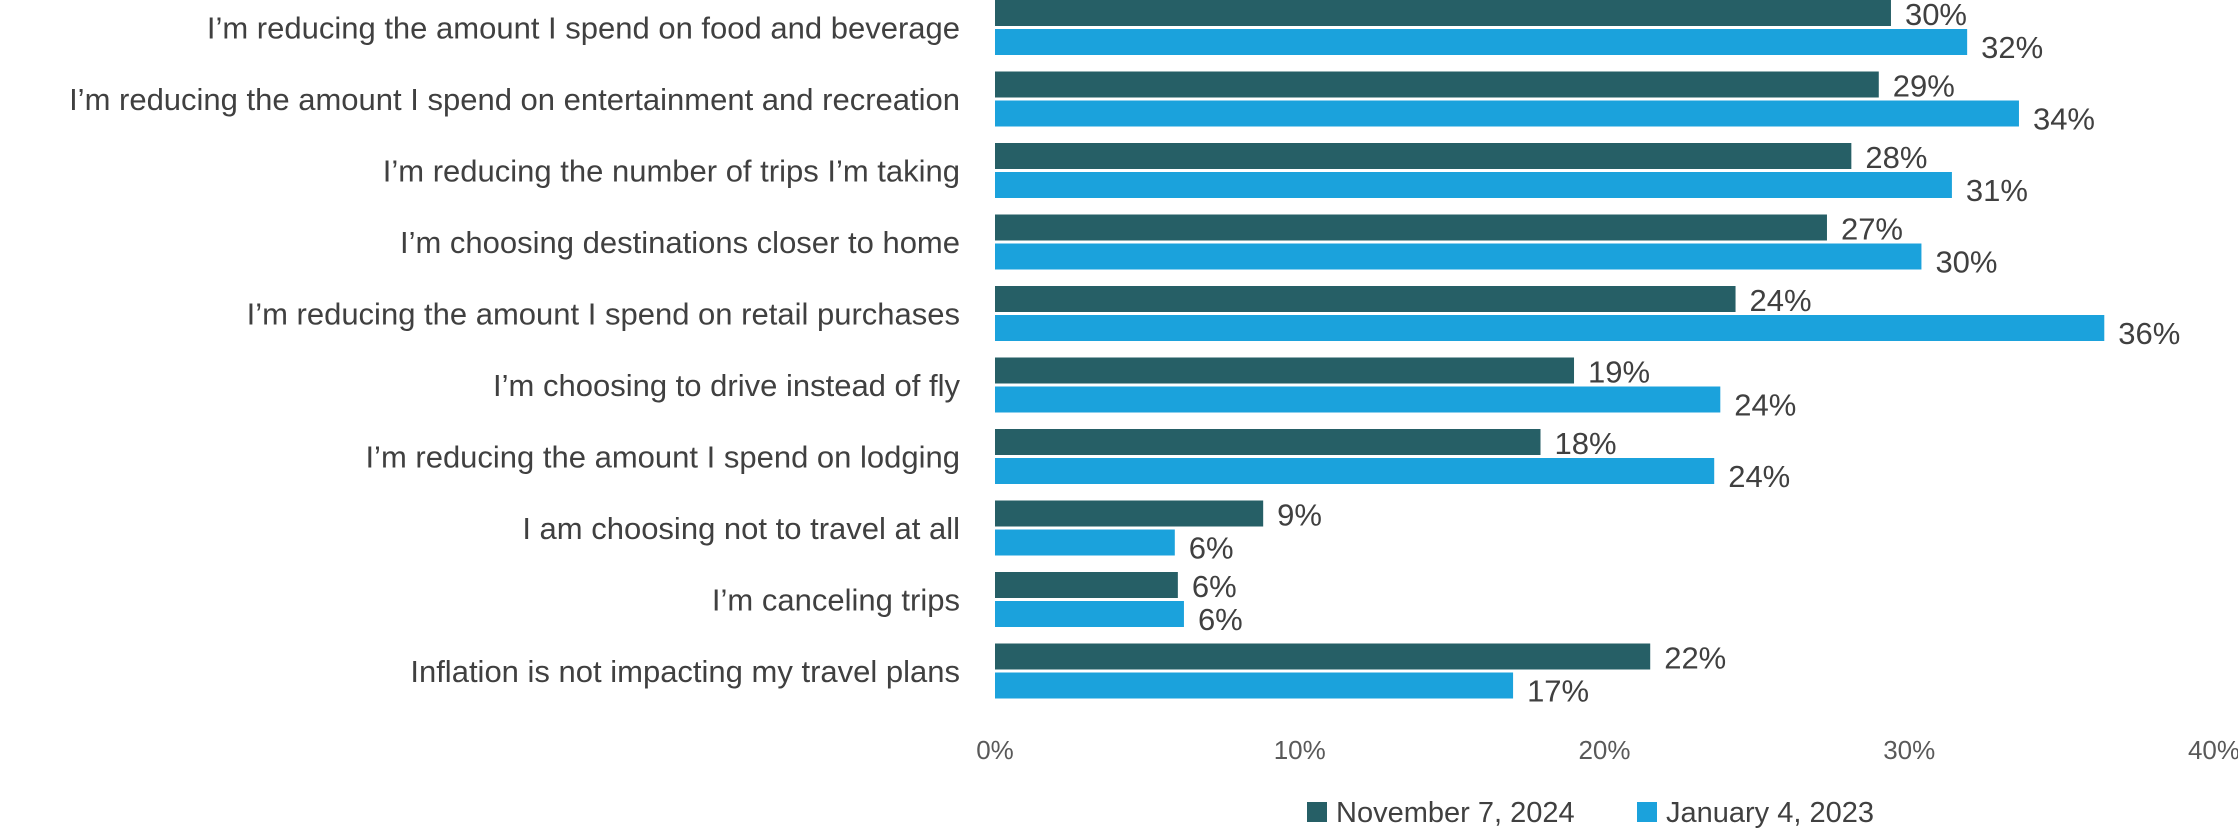 This screenshot has width=2238, height=839. I want to click on category-label: I’m canceling trips, so click(836, 600).